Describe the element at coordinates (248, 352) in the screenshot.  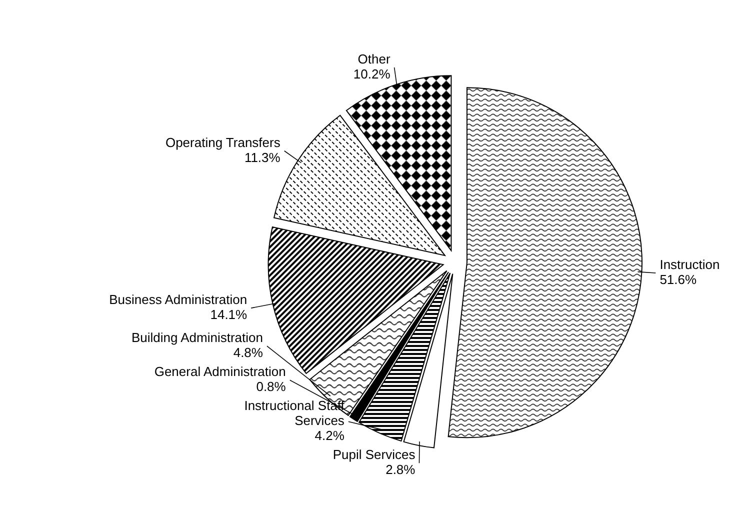
I see `data-label: 4.8%` at that location.